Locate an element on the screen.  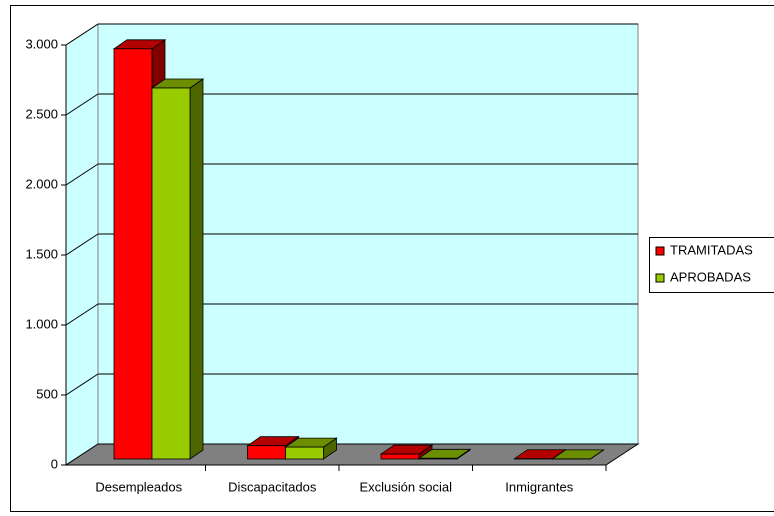
y-tick-label: 2.000 is located at coordinates (41, 183).